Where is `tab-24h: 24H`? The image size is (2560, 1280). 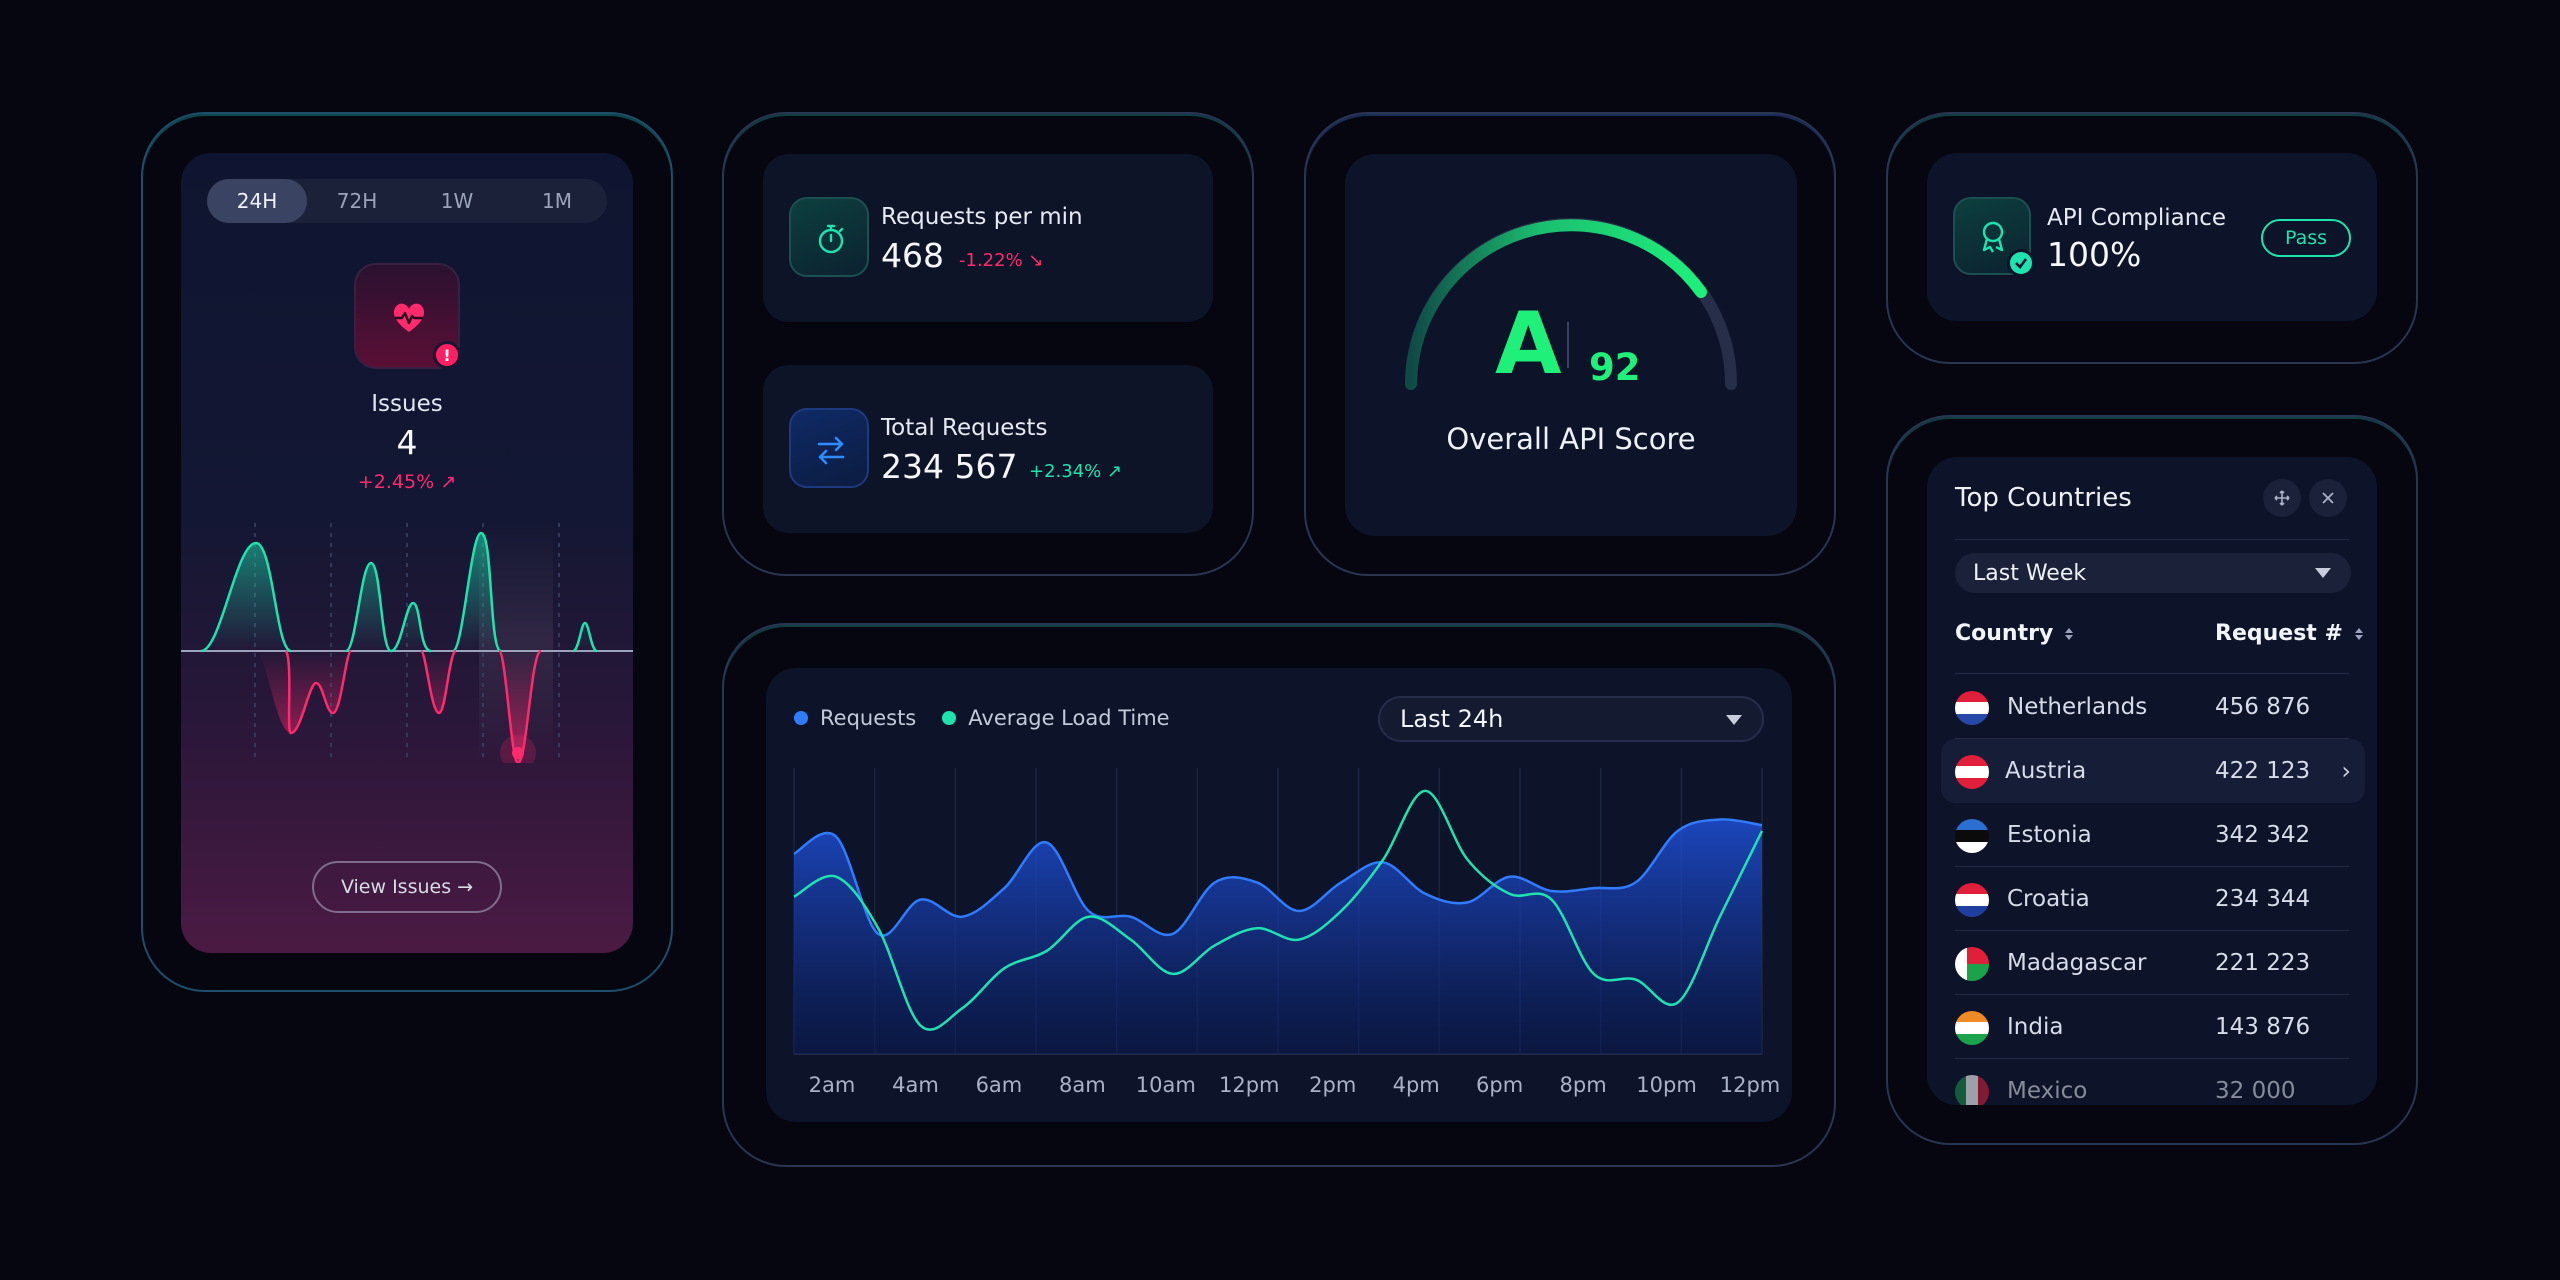 tab-24h: 24H is located at coordinates (257, 201).